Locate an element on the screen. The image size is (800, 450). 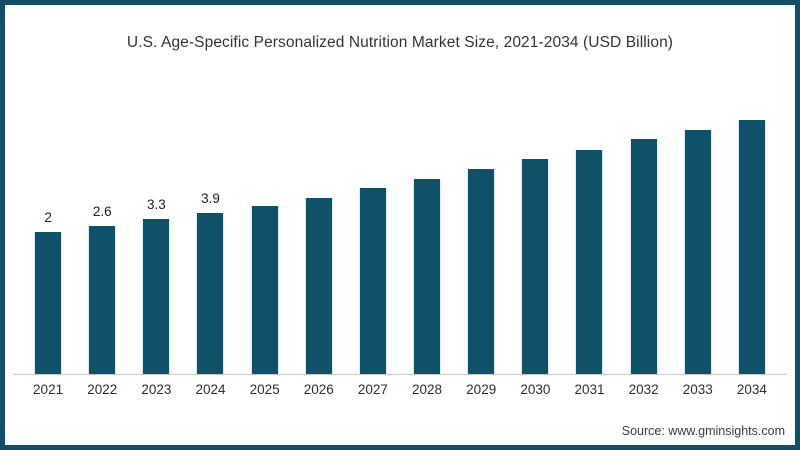
x-axis-label: 2029 is located at coordinates (481, 389).